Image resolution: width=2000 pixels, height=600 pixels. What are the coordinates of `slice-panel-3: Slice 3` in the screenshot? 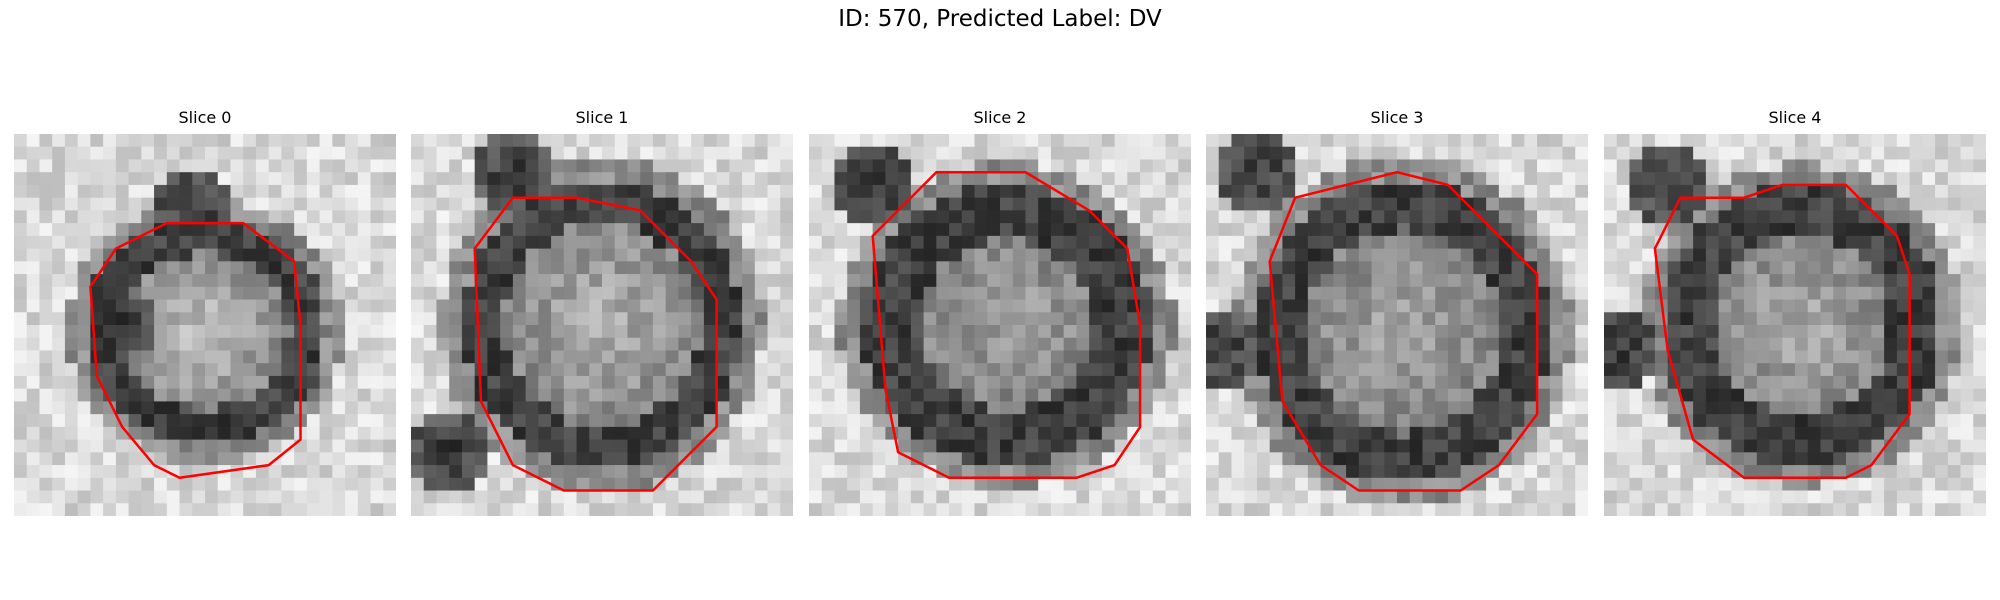 It's located at (1397, 314).